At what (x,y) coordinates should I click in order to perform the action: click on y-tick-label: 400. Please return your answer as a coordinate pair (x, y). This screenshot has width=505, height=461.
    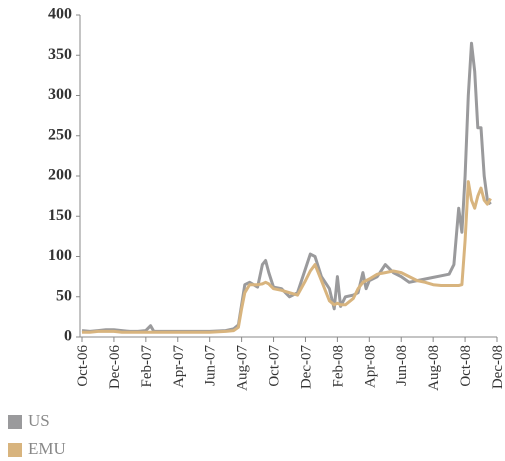
    Looking at the image, I should click on (60, 14).